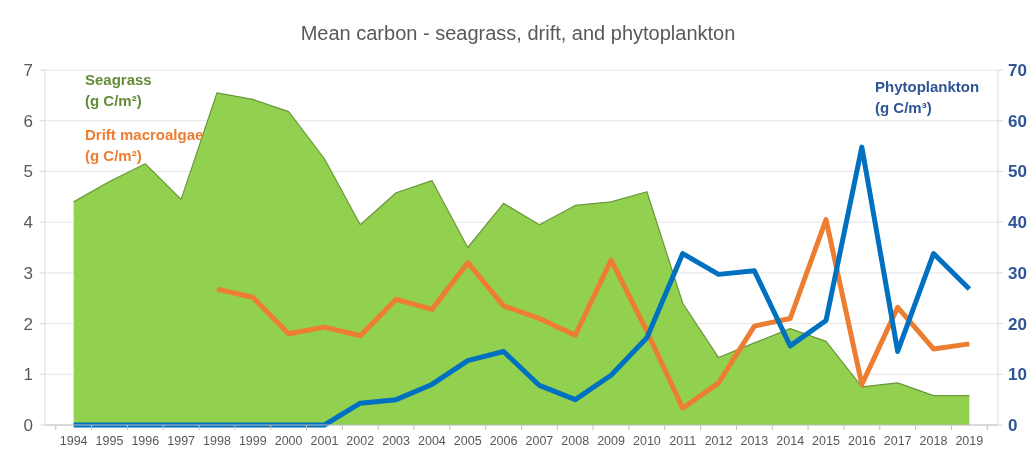 Image resolution: width=1036 pixels, height=463 pixels. Describe the element at coordinates (575, 441) in the screenshot. I see `x-tick-label: 2008` at that location.